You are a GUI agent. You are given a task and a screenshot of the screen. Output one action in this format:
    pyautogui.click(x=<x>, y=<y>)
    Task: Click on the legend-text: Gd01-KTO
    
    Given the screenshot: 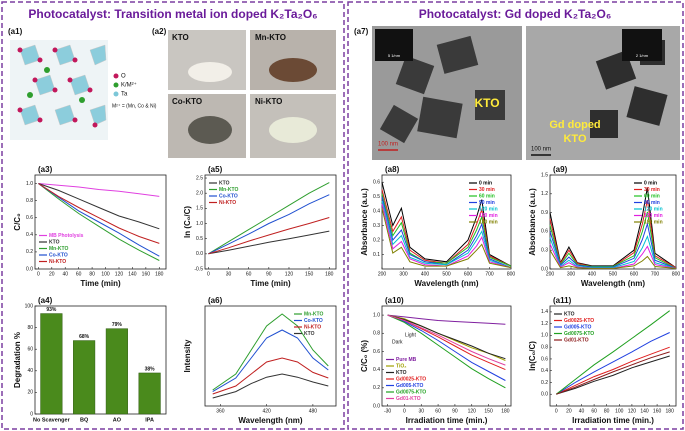 What is the action you would take?
    pyautogui.click(x=408, y=399)
    